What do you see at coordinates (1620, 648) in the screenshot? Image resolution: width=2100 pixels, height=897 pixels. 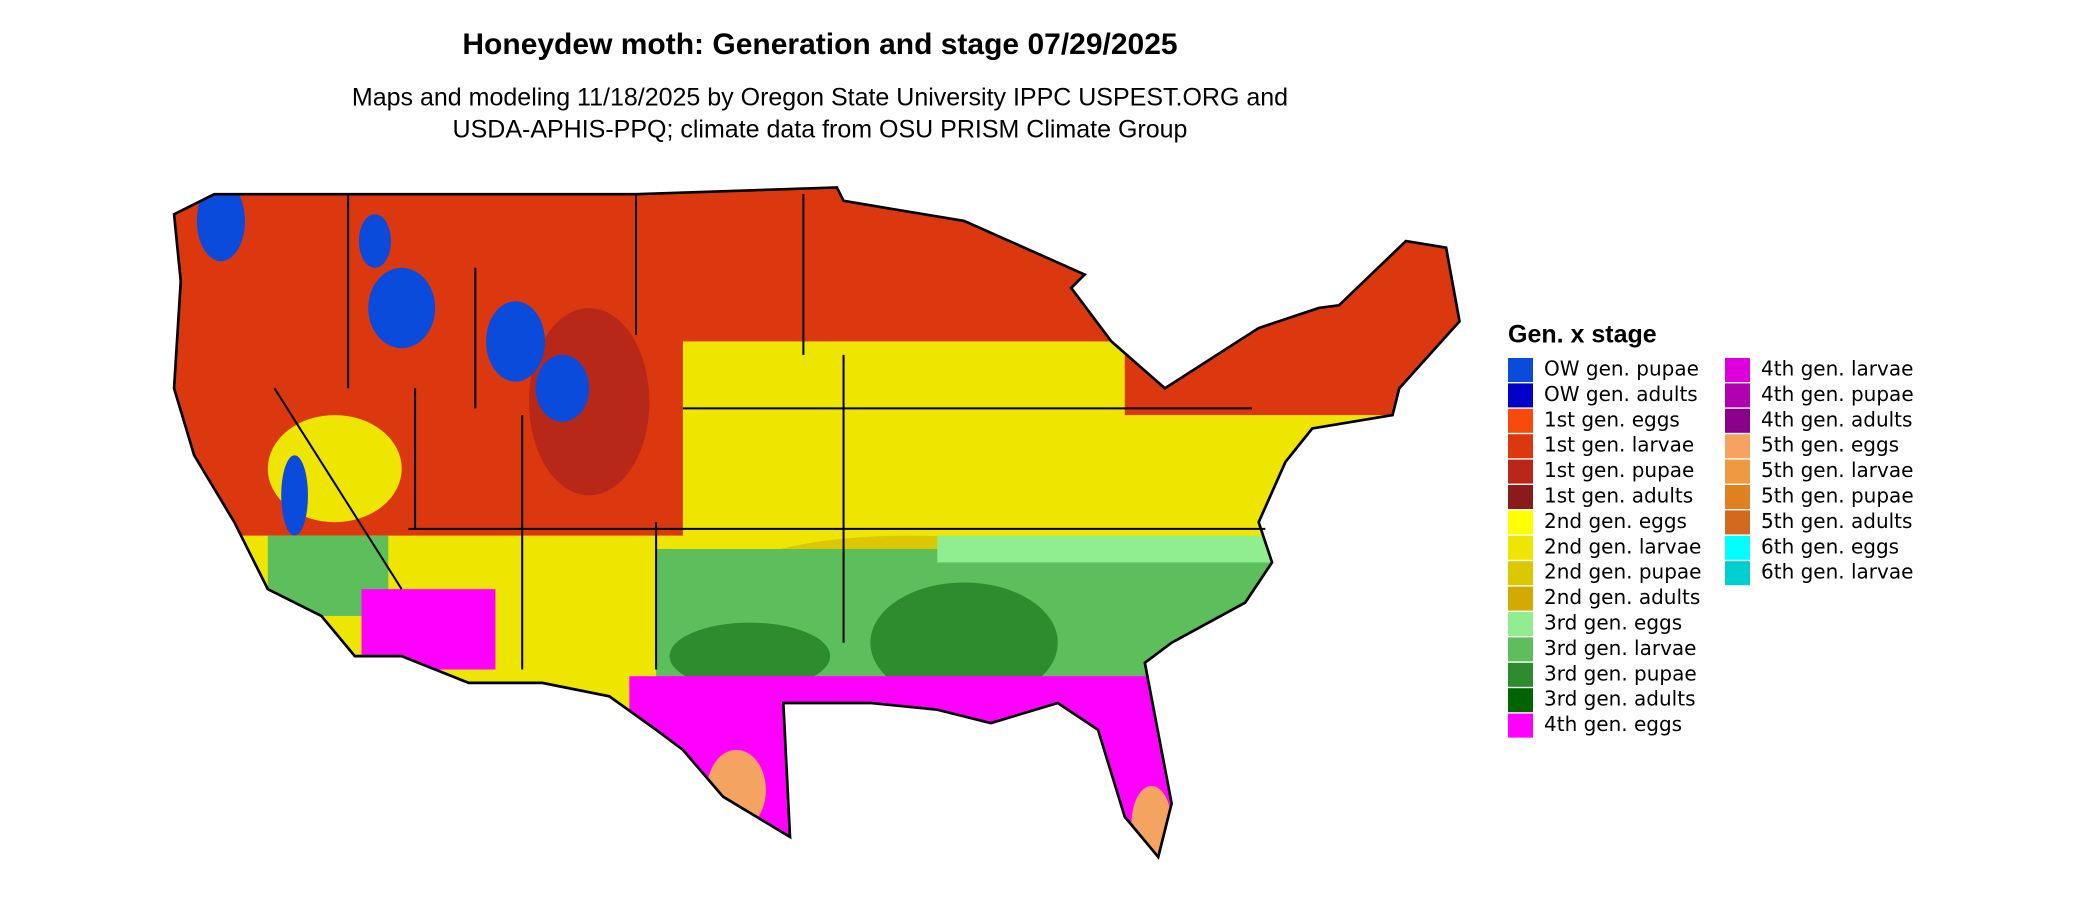 I see `legend-label: 3rd gen. larvae` at bounding box center [1620, 648].